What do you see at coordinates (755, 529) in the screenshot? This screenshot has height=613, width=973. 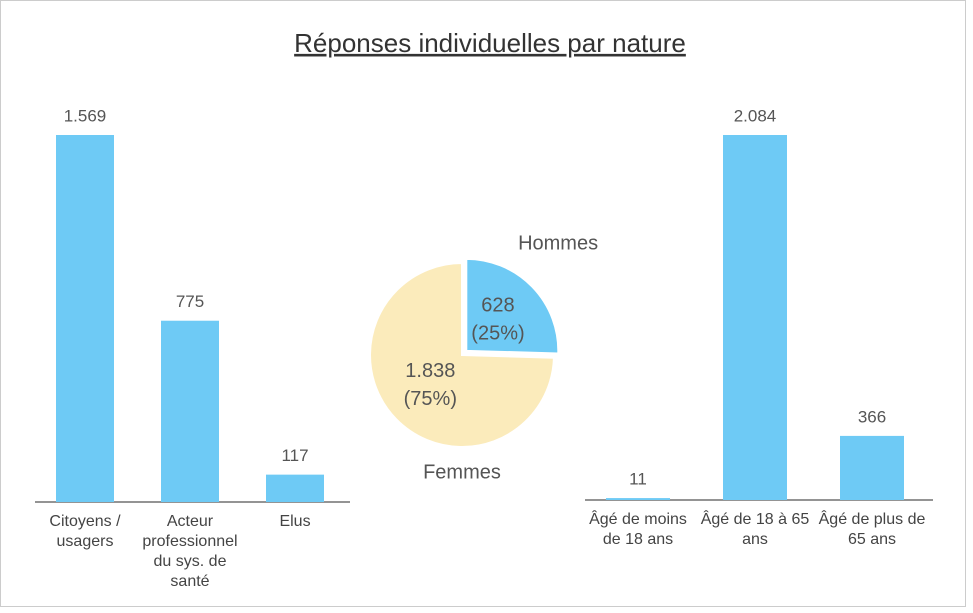 I see `x-tick-label: Âgé de 18 à 65 ans` at bounding box center [755, 529].